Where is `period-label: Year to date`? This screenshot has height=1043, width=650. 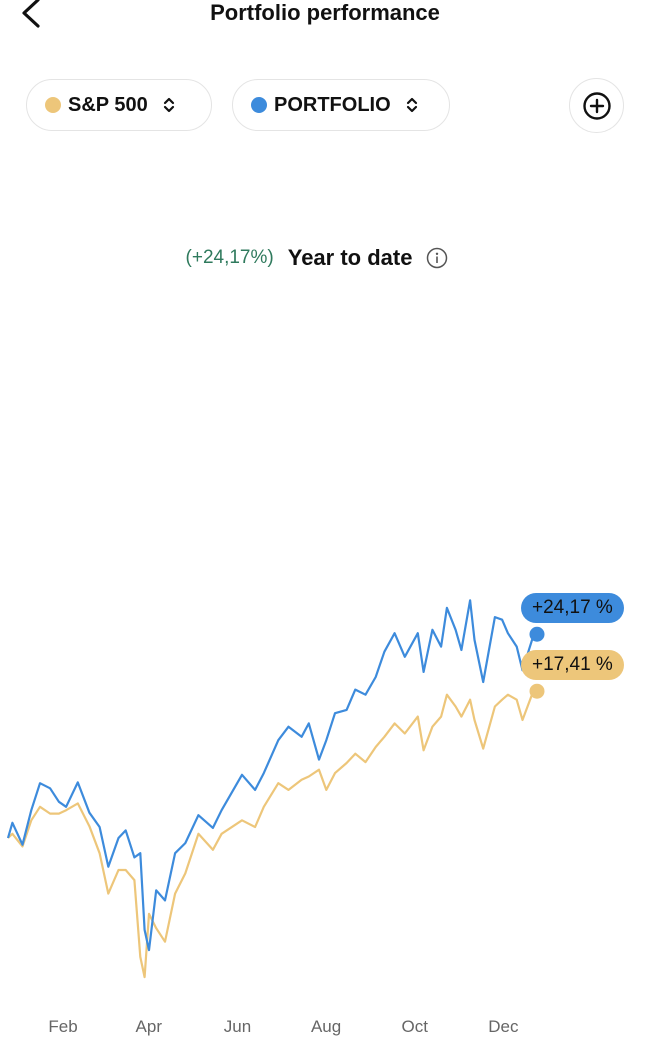
period-label: Year to date is located at coordinates (350, 257).